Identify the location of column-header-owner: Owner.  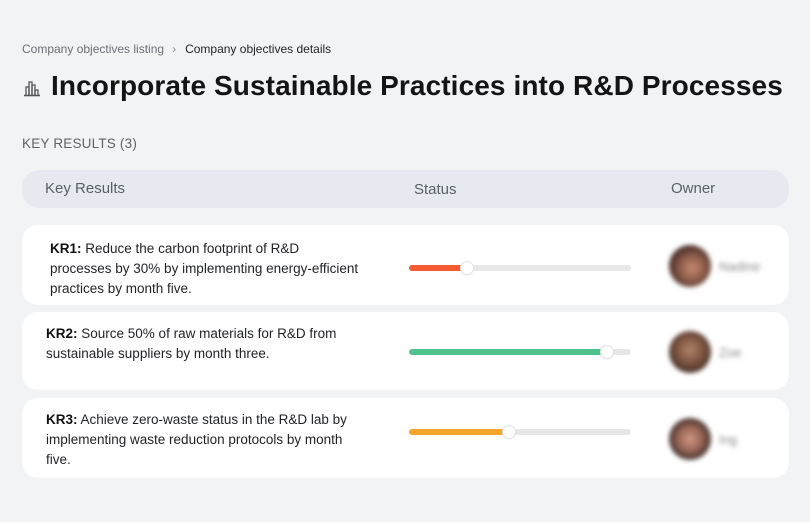
(693, 188).